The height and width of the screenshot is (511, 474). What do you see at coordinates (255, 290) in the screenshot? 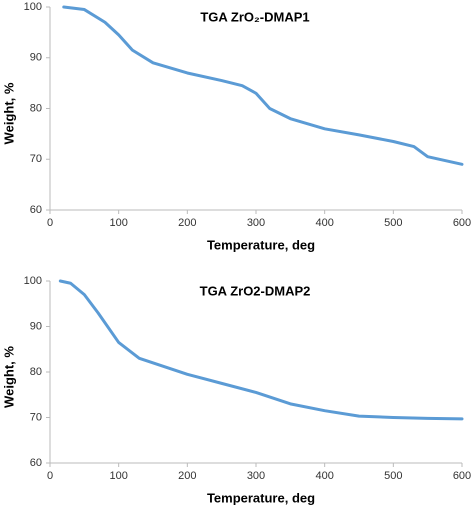
I see `chart-title: TGA ZrO2-DMAP2` at bounding box center [255, 290].